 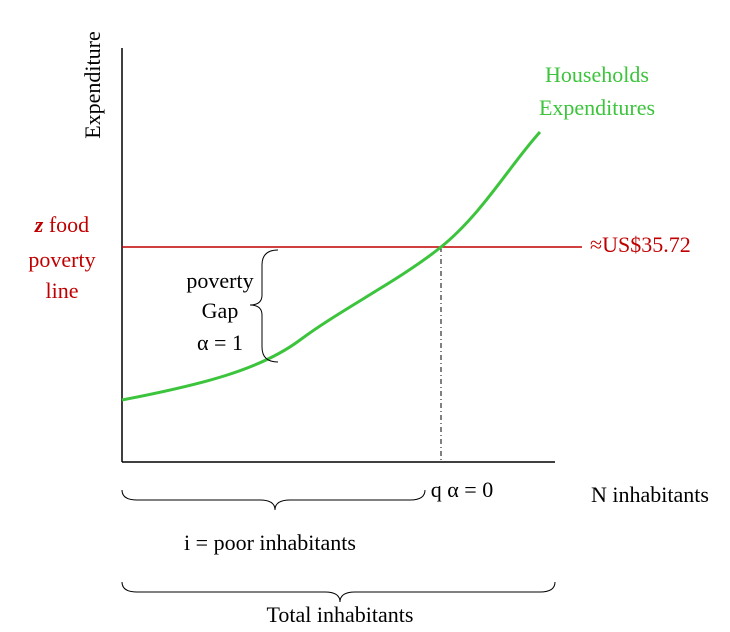 What do you see at coordinates (462, 489) in the screenshot?
I see `q-label: q α = 0` at bounding box center [462, 489].